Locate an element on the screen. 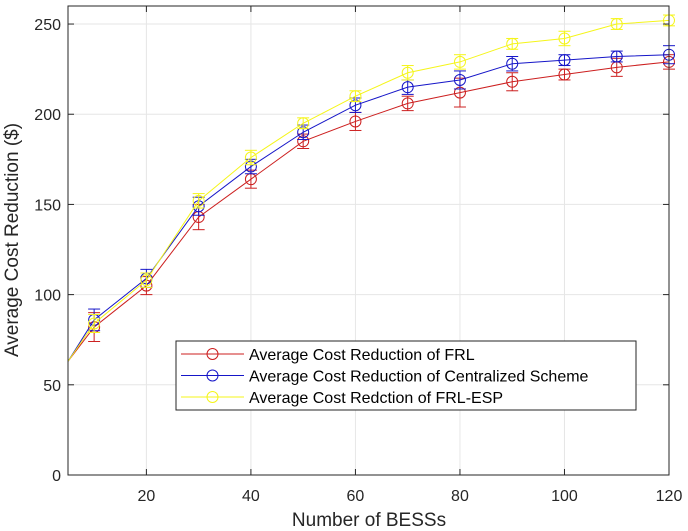 The height and width of the screenshot is (531, 688). y-tick-label: 150 is located at coordinates (47, 205).